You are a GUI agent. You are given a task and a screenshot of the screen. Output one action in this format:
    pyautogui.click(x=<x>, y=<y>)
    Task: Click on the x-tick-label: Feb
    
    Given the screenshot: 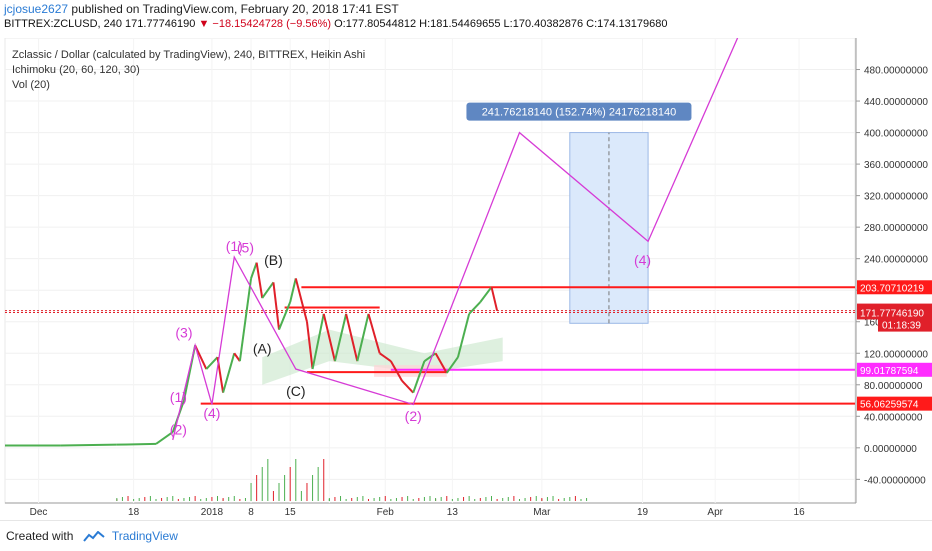 What is the action you would take?
    pyautogui.click(x=386, y=512)
    